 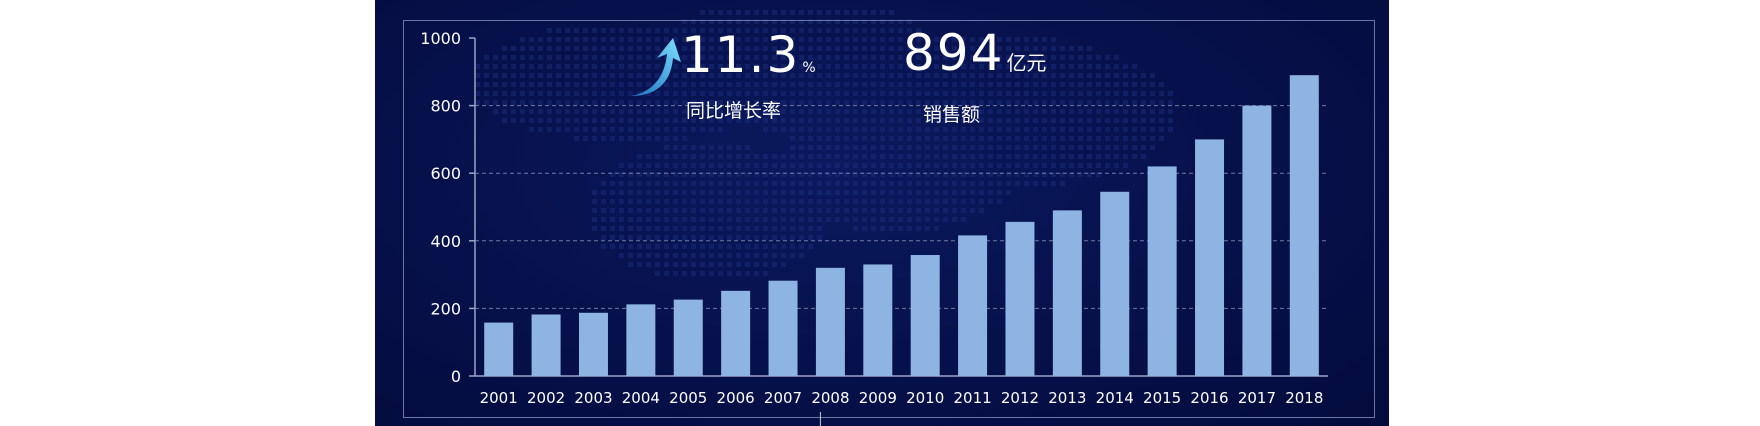 I want to click on y-tick-label: 0, so click(x=456, y=376).